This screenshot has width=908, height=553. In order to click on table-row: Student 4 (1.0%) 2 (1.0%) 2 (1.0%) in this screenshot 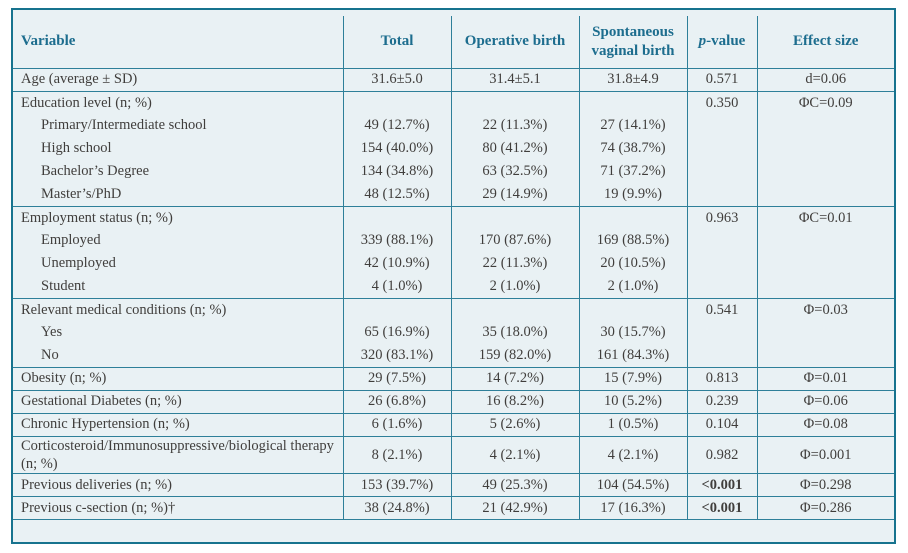, I will do `click(453, 286)`.